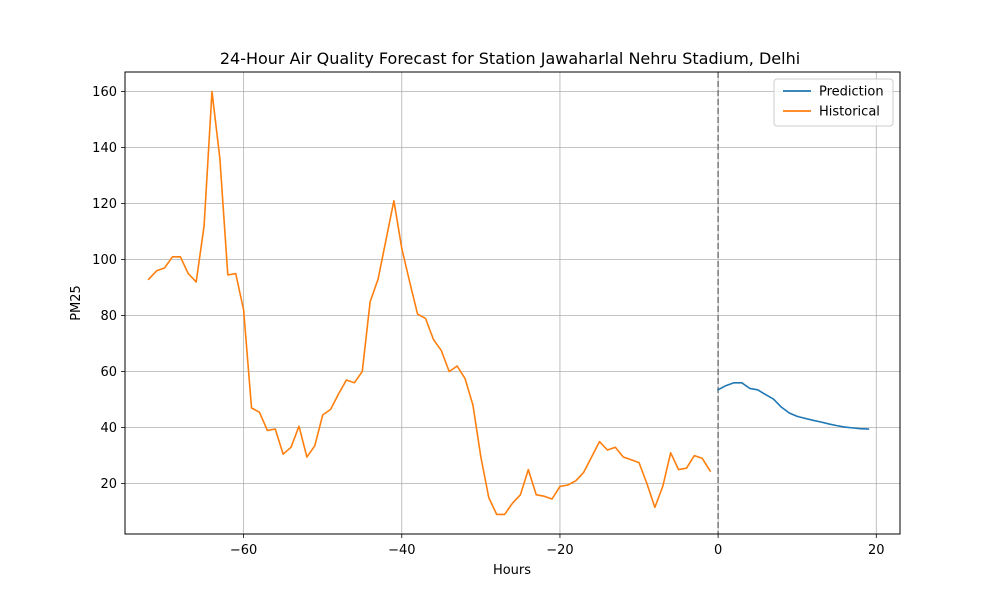  What do you see at coordinates (108, 288) in the screenshot?
I see `y-axis-ticks: 20 40 60 80 100 120 140 160` at bounding box center [108, 288].